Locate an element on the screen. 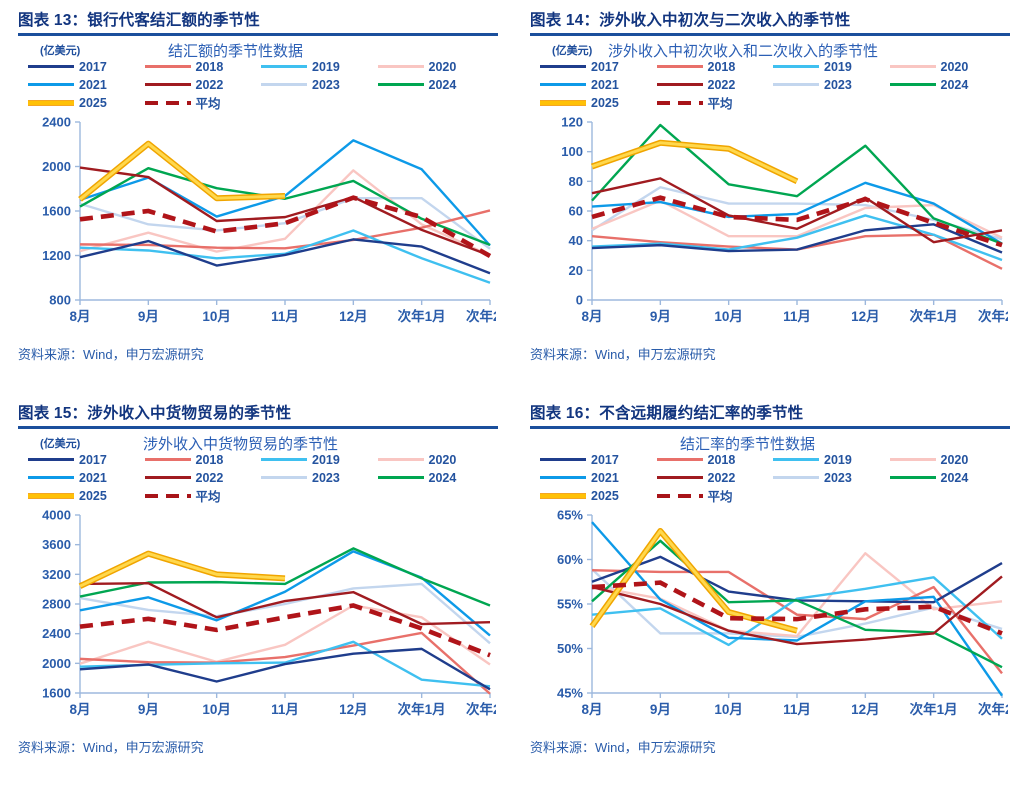 The height and width of the screenshot is (807, 1024). unit-label-14: (亿美元) is located at coordinates (572, 50).